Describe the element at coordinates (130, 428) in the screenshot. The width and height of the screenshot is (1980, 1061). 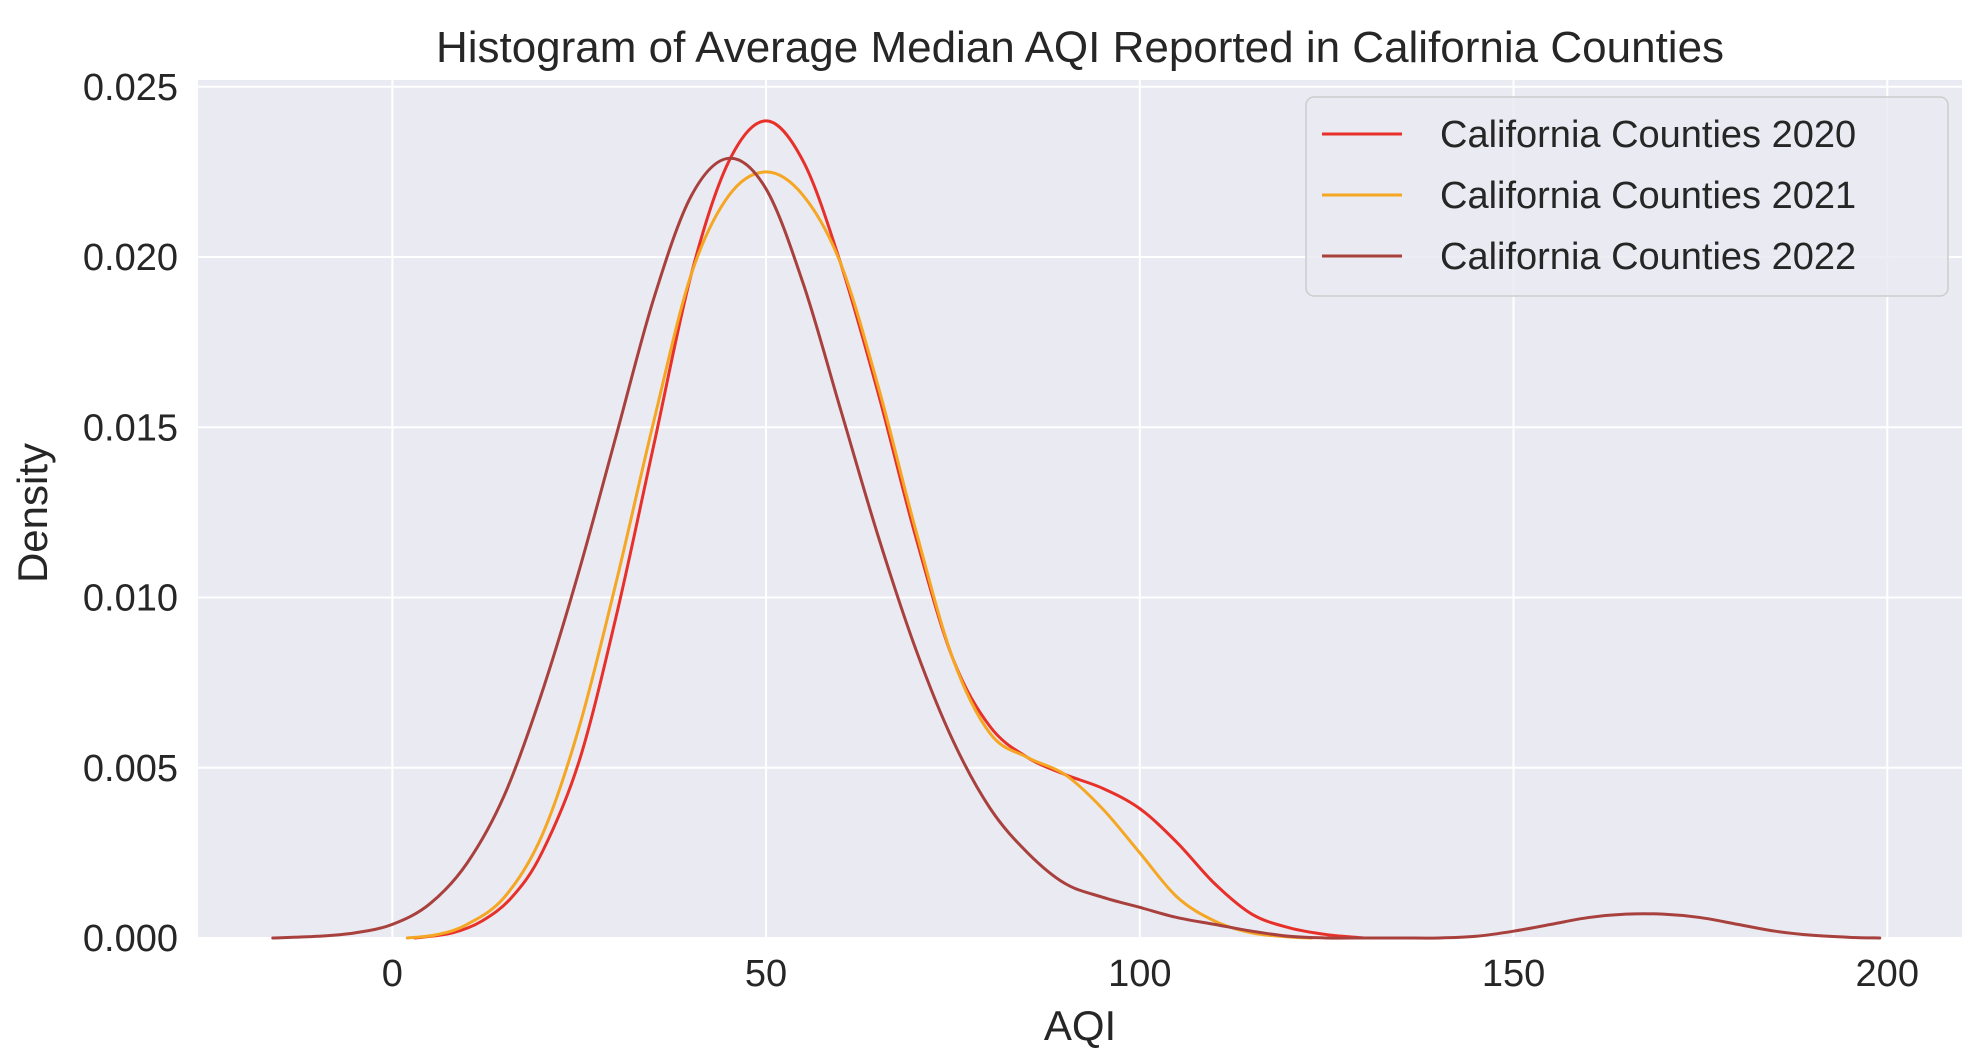
I see `y-tick-label: 0.015` at that location.